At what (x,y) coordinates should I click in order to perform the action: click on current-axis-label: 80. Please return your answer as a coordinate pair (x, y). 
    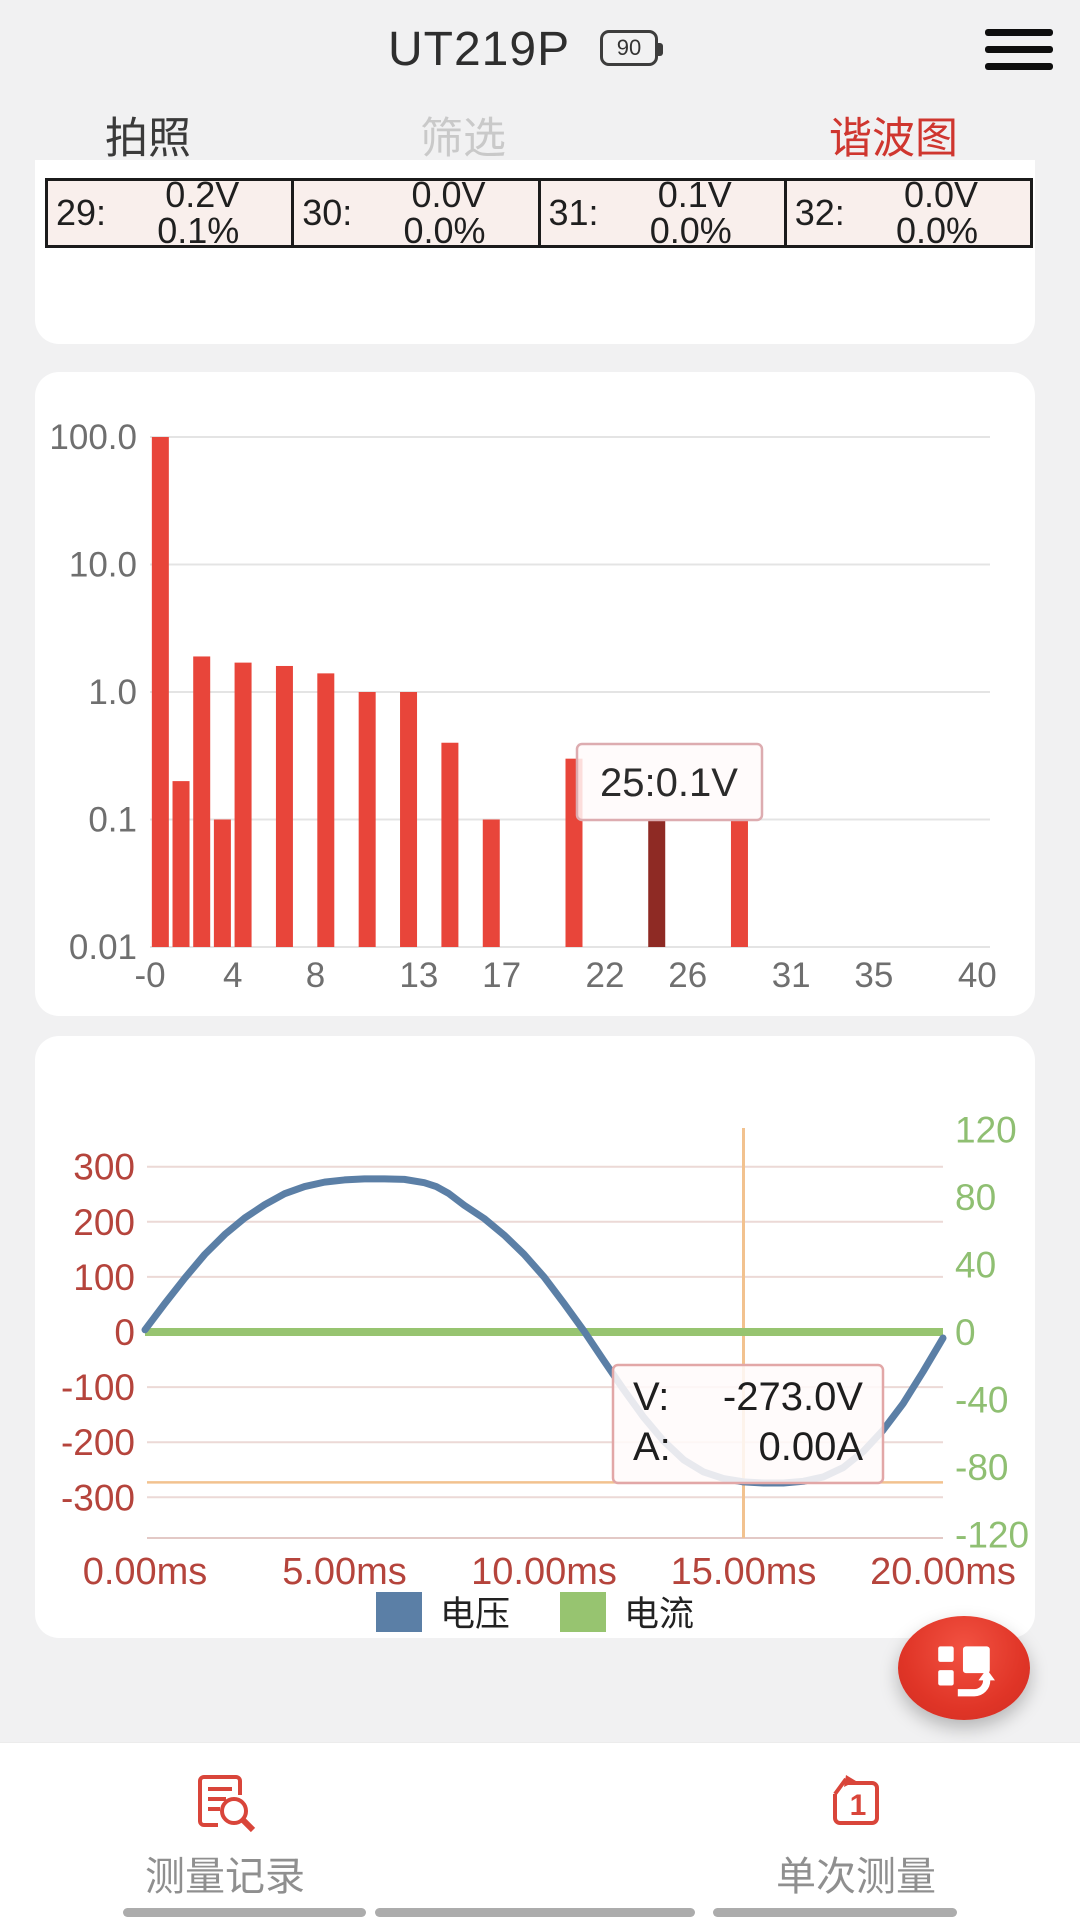
    Looking at the image, I should click on (975, 1197).